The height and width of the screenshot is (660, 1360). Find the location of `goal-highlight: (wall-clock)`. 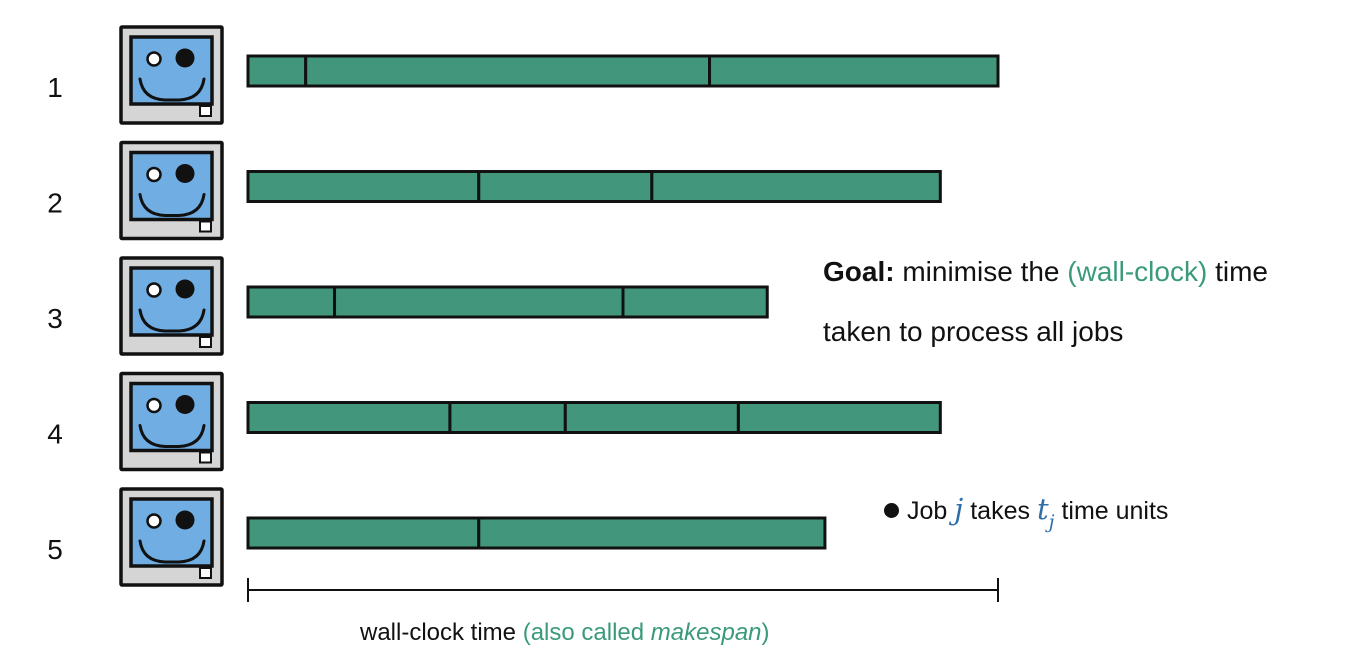

goal-highlight: (wall-clock) is located at coordinates (1137, 271).